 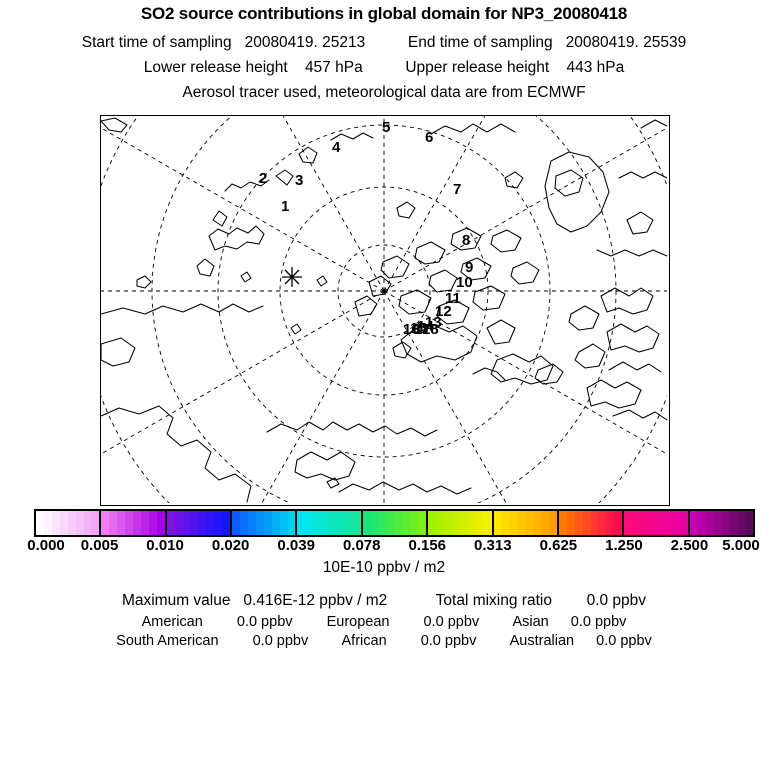 I want to click on trajectory-label-11: 11, so click(x=453, y=298).